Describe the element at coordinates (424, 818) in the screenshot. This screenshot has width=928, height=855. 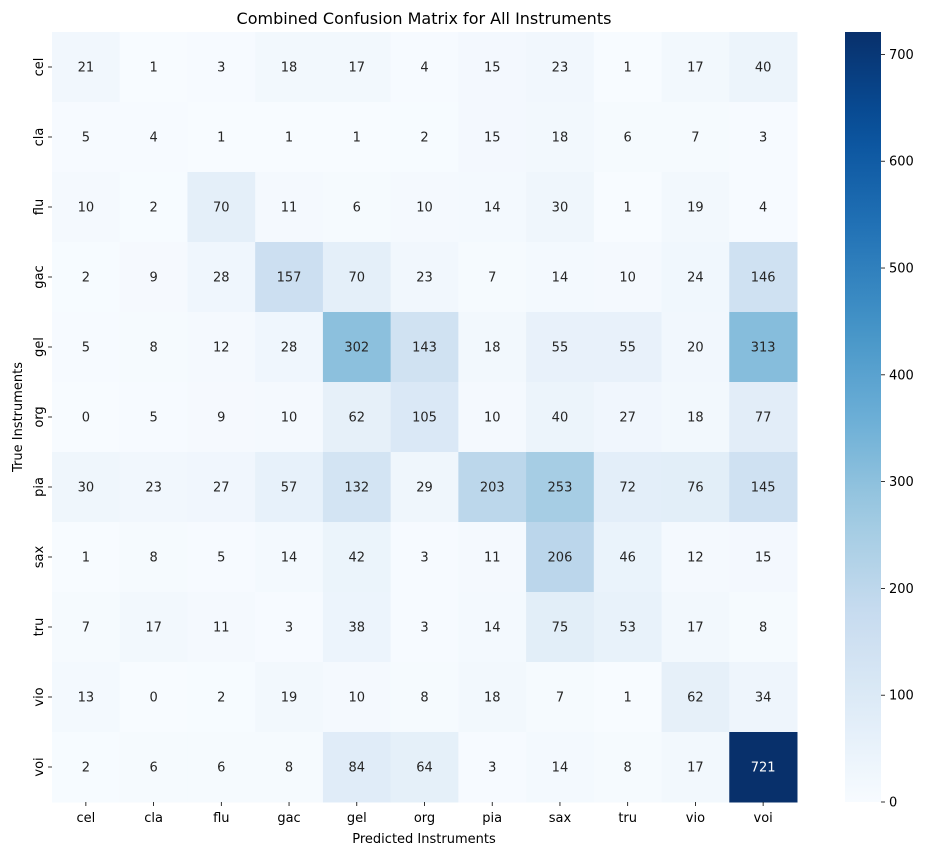
I see `x-tick-label: org` at that location.